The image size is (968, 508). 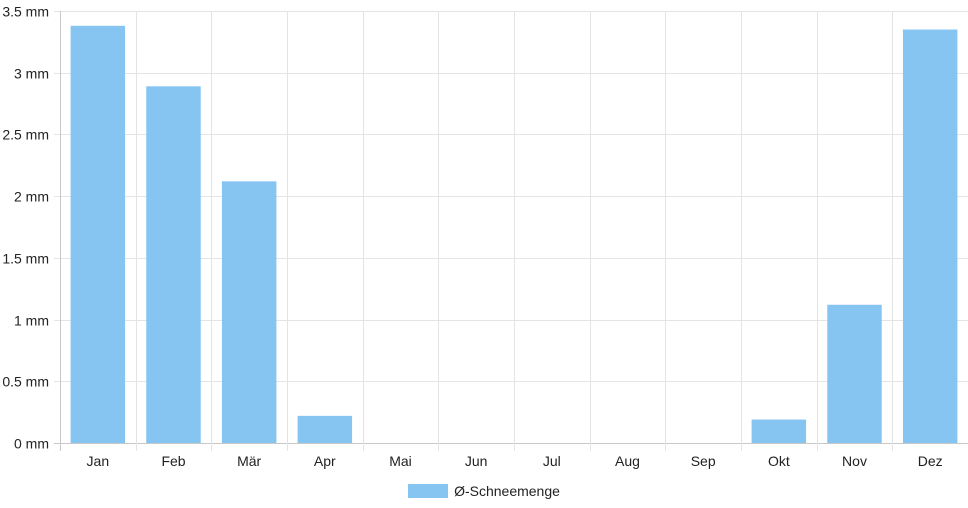 I want to click on x-tick-label: Mär, so click(x=249, y=461).